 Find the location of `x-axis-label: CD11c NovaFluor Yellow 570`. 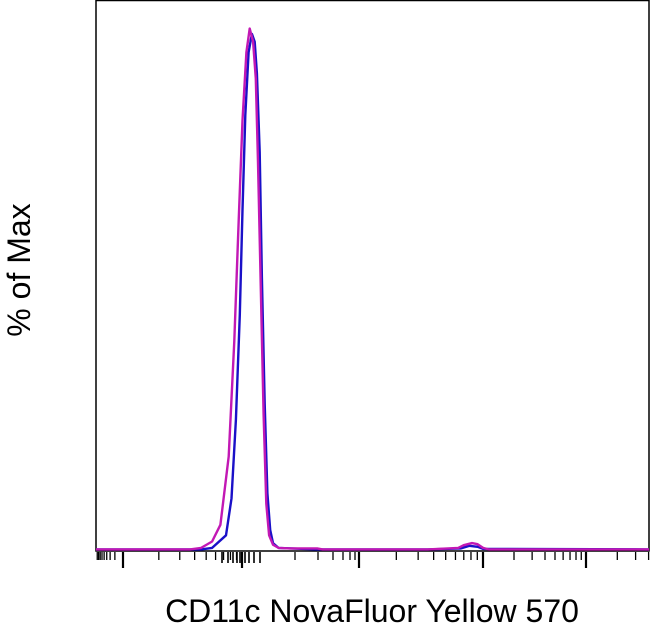

x-axis-label: CD11c NovaFluor Yellow 570 is located at coordinates (372, 611).